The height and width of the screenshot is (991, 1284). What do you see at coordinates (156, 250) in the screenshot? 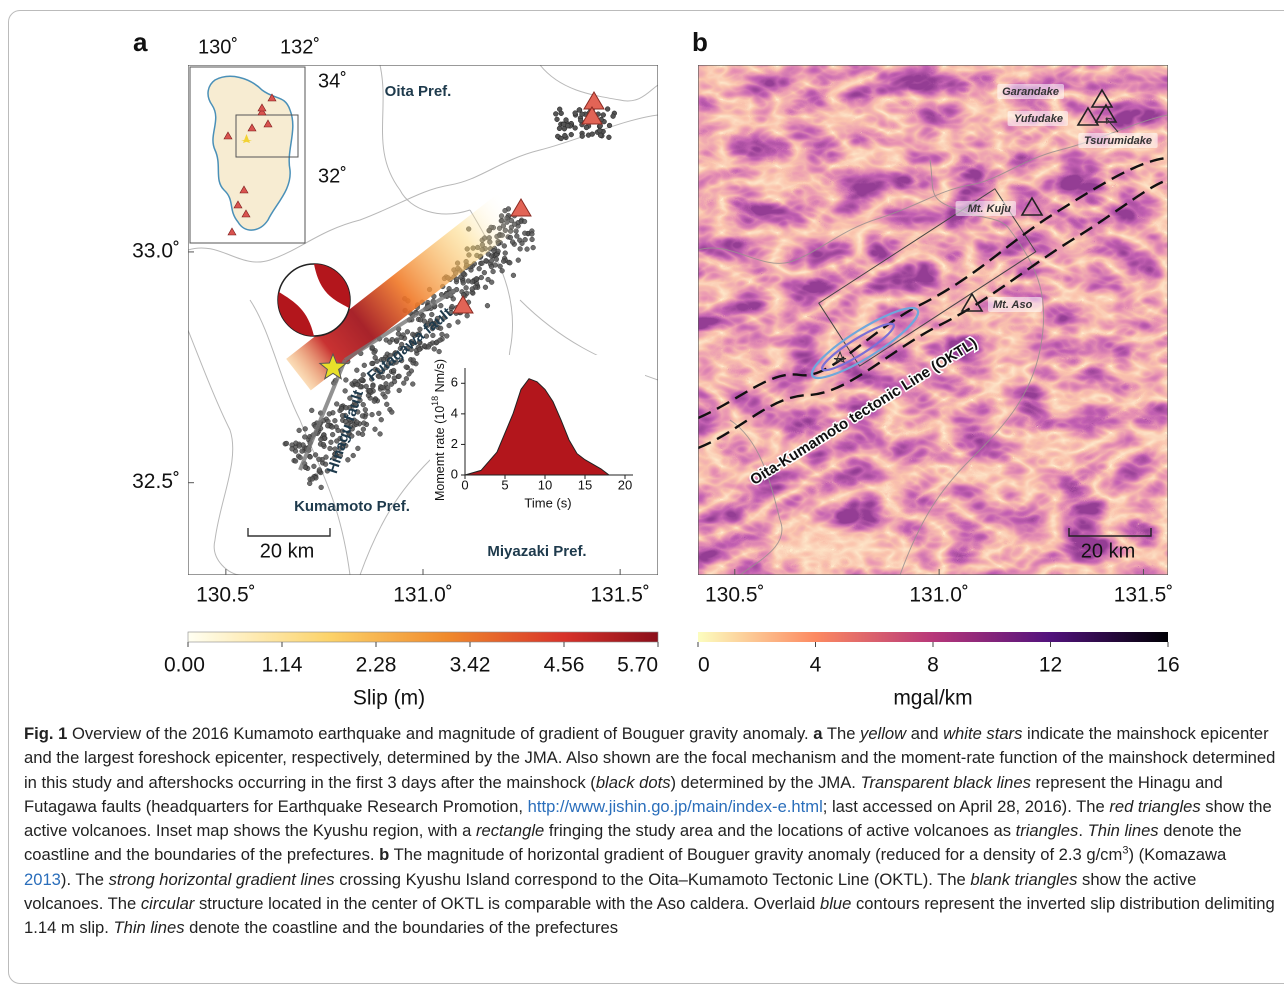
I see `y-tick-label: 33.0˚` at bounding box center [156, 250].